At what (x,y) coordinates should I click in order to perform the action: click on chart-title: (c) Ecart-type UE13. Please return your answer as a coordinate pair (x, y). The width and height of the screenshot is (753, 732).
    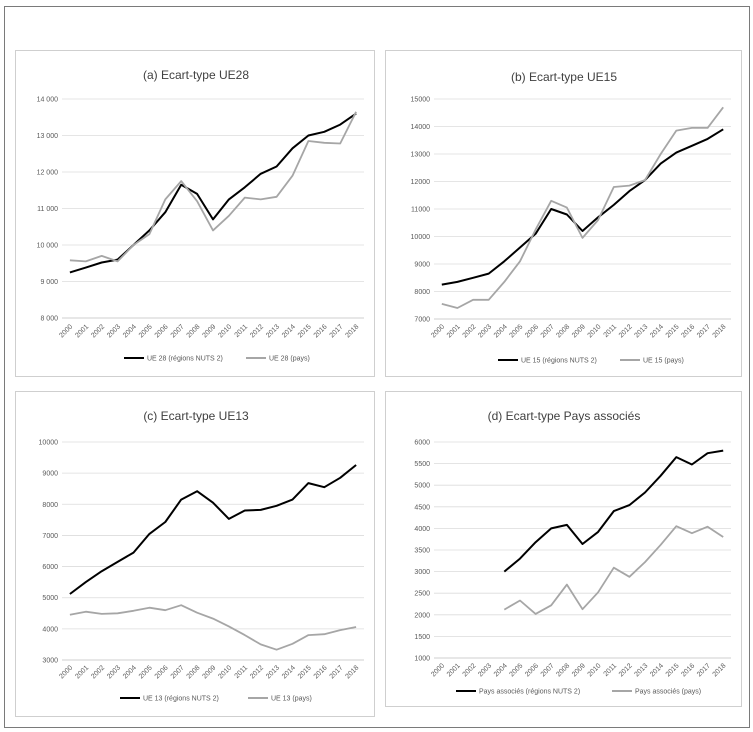
    Looking at the image, I should click on (196, 416).